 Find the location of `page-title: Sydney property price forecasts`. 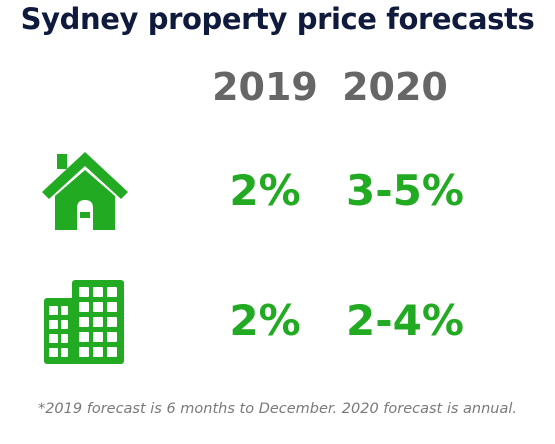

page-title: Sydney property price forecasts is located at coordinates (277, 19).